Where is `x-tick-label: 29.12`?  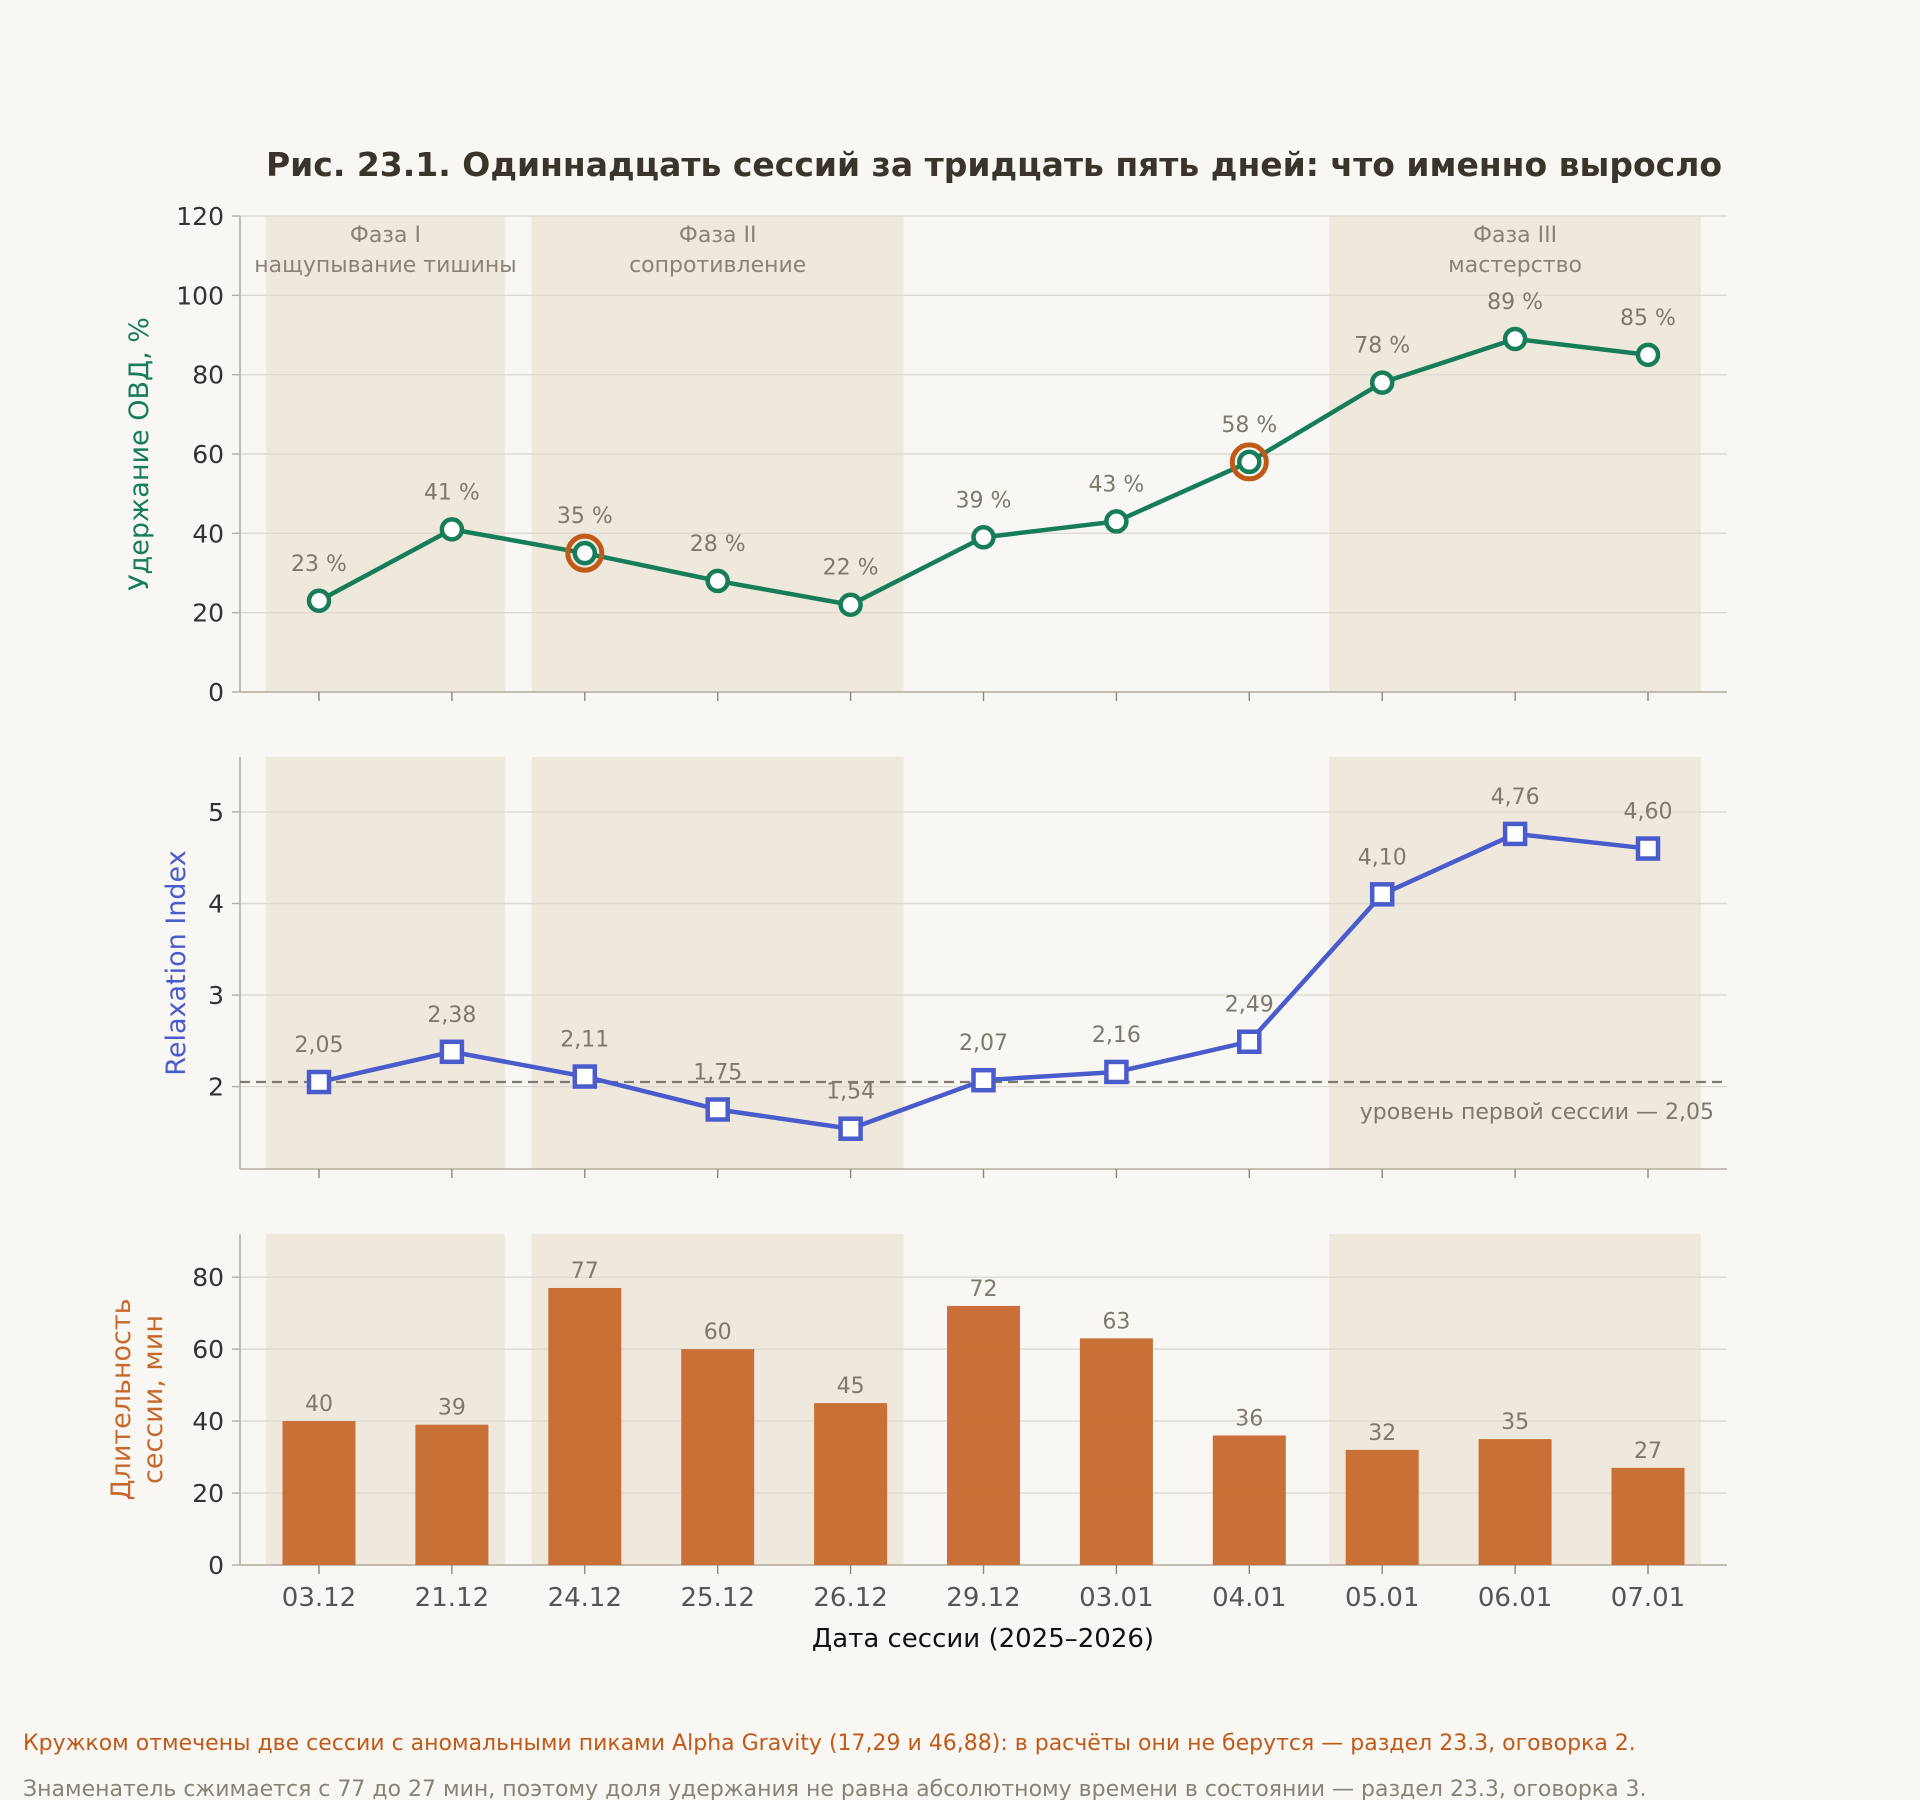
x-tick-label: 29.12 is located at coordinates (983, 1598).